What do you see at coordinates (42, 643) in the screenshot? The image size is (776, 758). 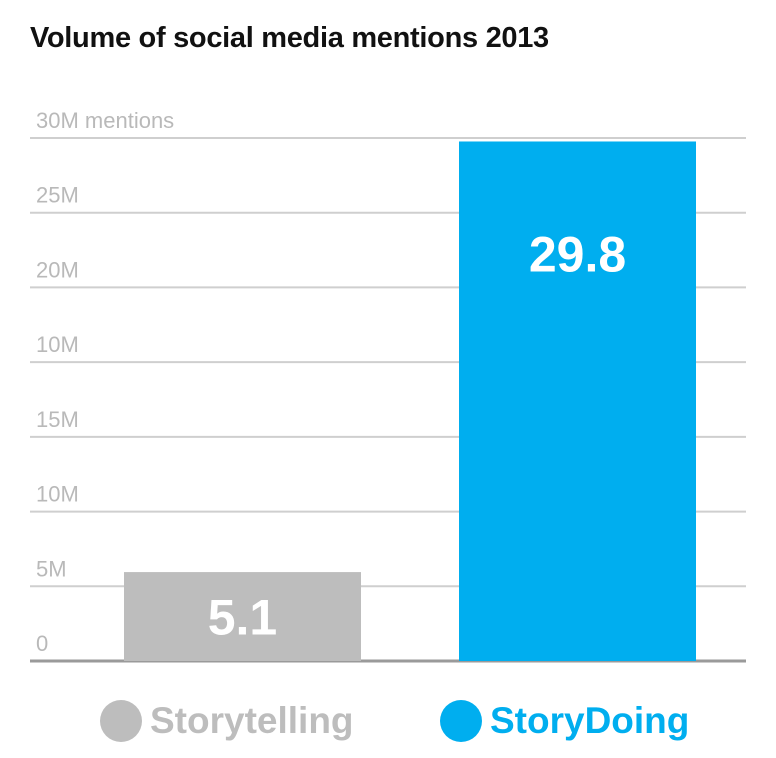 I see `y-tick-label: 0` at bounding box center [42, 643].